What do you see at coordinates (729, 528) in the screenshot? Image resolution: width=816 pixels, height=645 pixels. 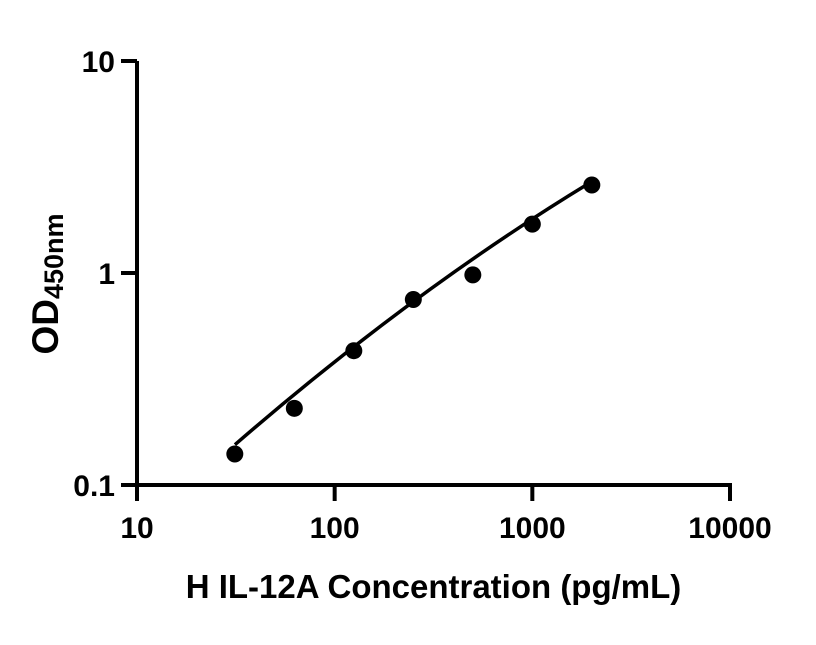 I see `x-tick-label: 10000` at bounding box center [729, 528].